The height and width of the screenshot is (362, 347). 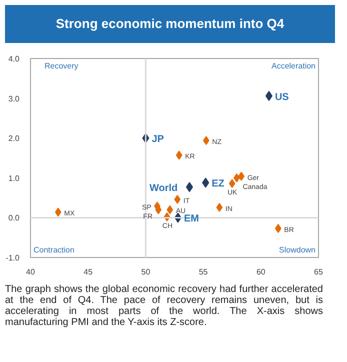 I want to click on x-tick-label: 55, so click(x=203, y=272).